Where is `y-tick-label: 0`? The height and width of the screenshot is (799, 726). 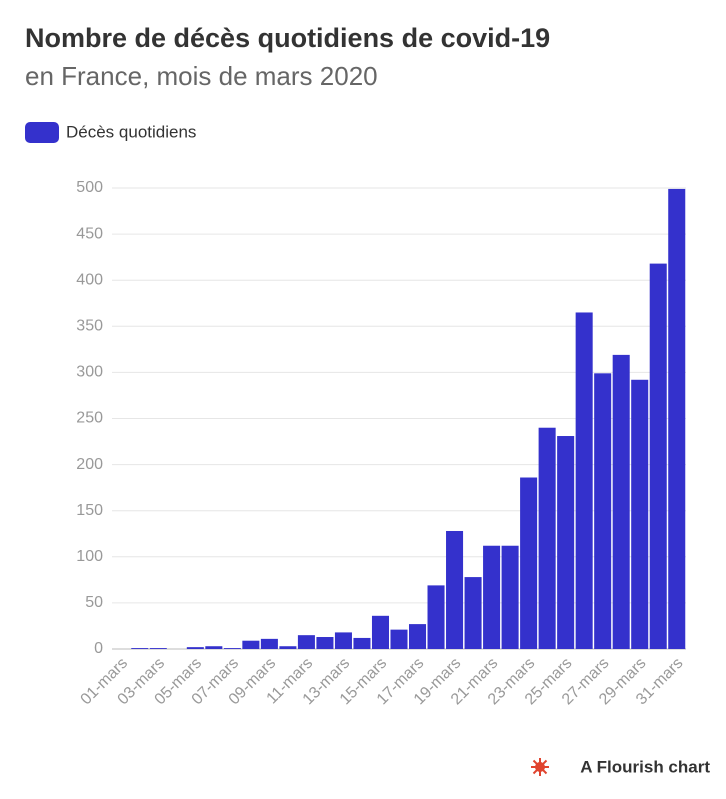 y-tick-label: 0 is located at coordinates (98, 648).